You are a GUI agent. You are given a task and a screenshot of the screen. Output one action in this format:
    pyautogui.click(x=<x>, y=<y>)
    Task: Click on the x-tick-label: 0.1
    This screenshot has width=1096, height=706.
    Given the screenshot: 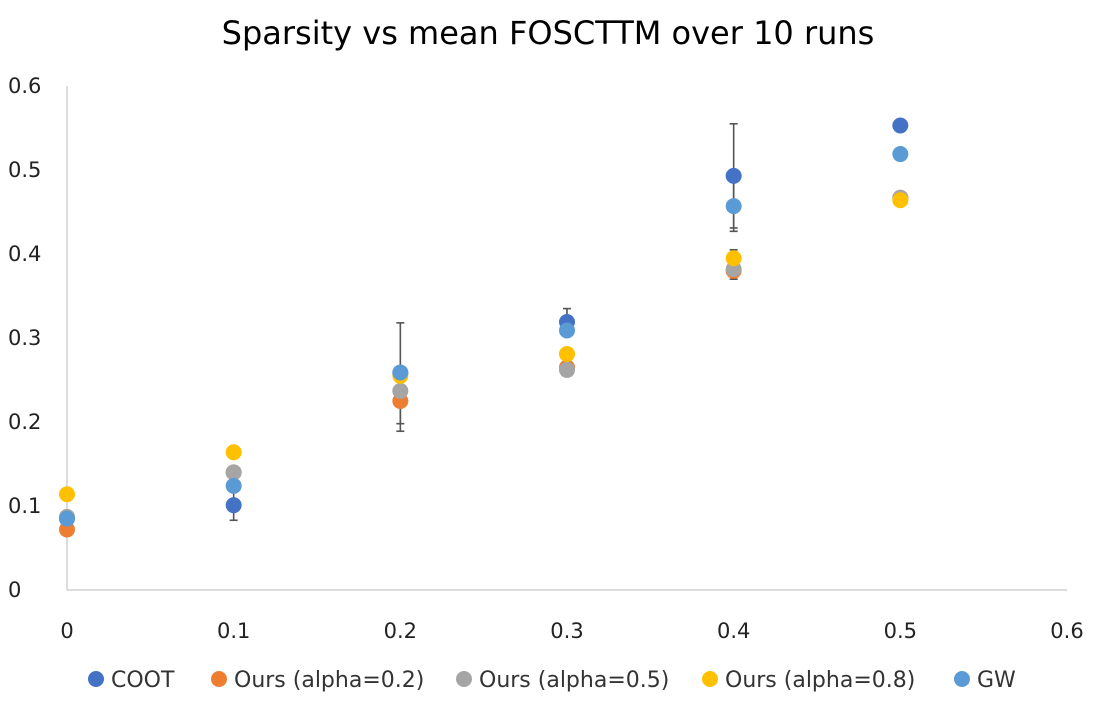 What is the action you would take?
    pyautogui.click(x=233, y=631)
    